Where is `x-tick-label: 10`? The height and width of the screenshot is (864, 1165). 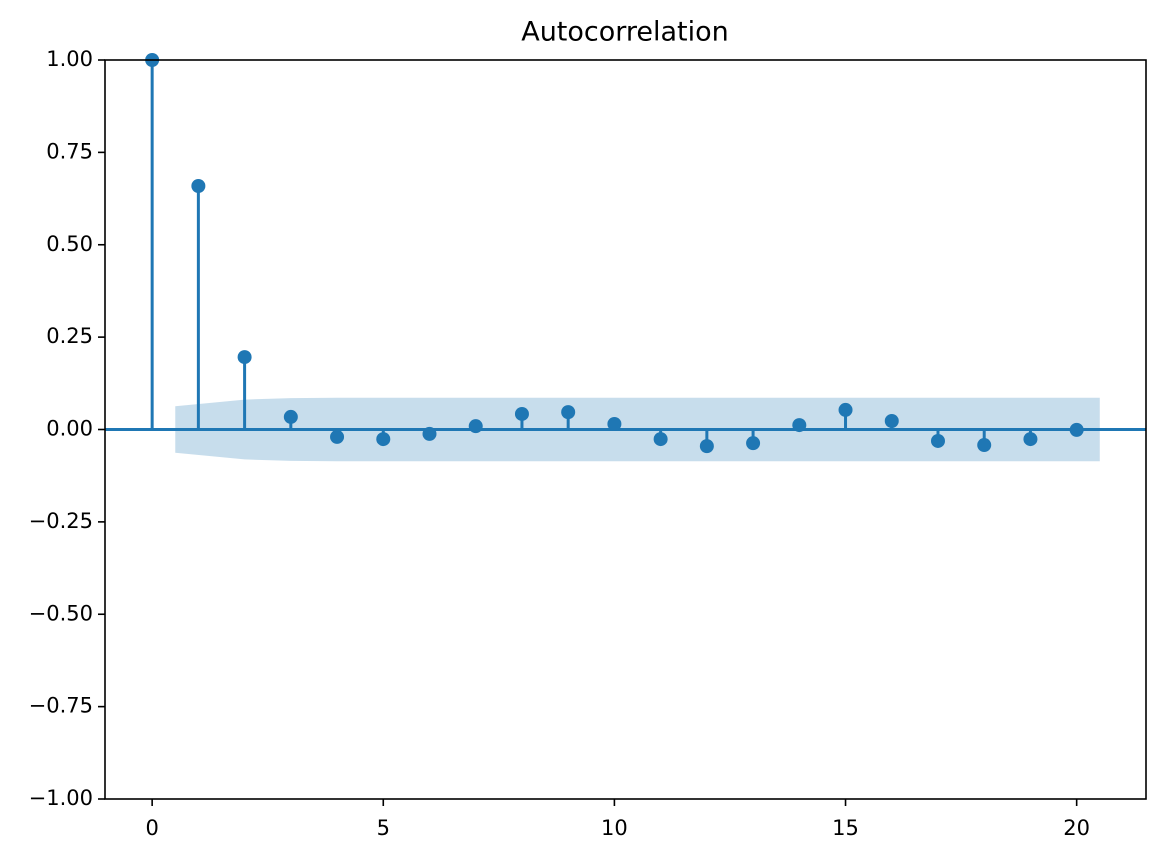
x-tick-label: 10 is located at coordinates (614, 828).